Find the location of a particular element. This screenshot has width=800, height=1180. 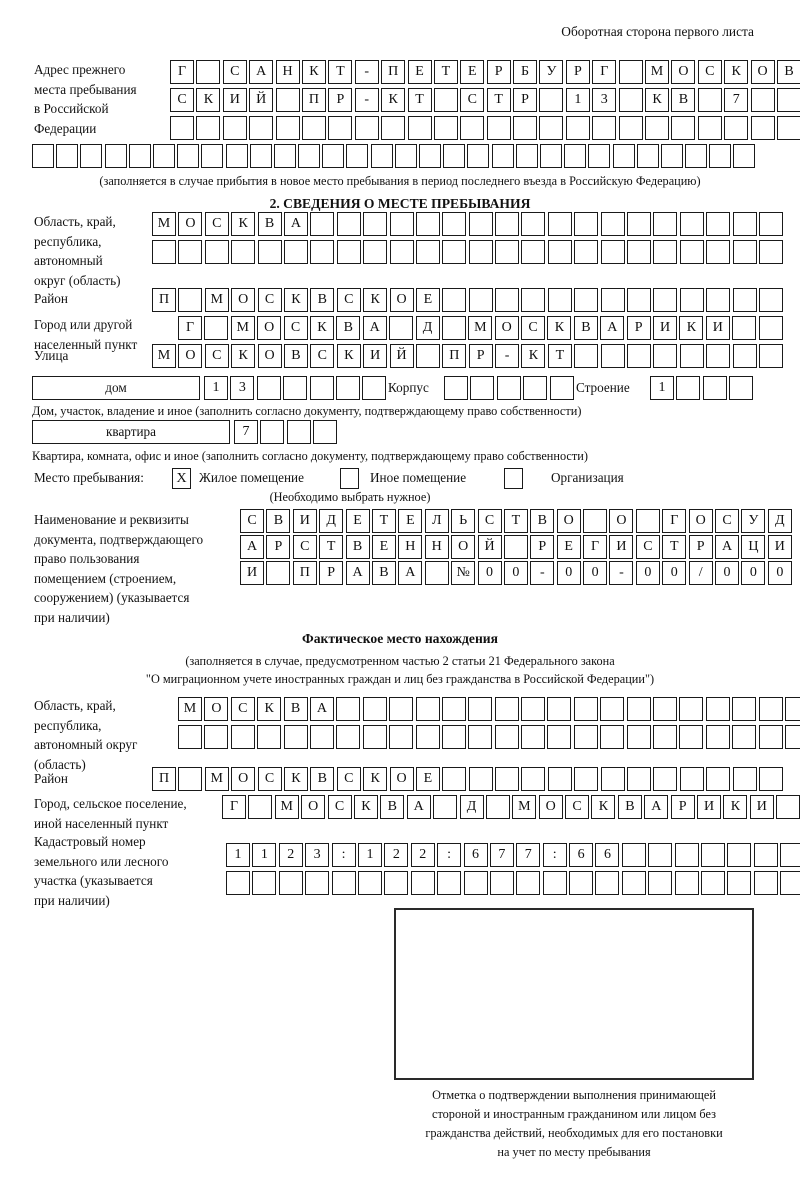

document-row-3: И П Р А В А № 0 0-0 0-0 0/0 0 0 is located at coordinates (517, 573).